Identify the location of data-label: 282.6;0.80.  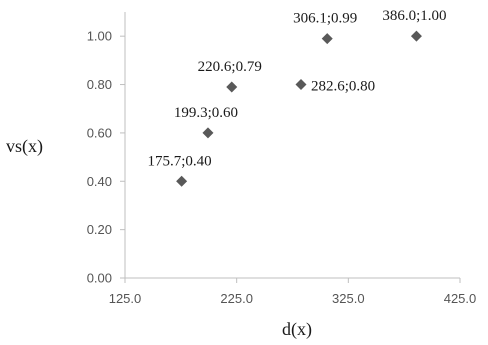
(343, 87).